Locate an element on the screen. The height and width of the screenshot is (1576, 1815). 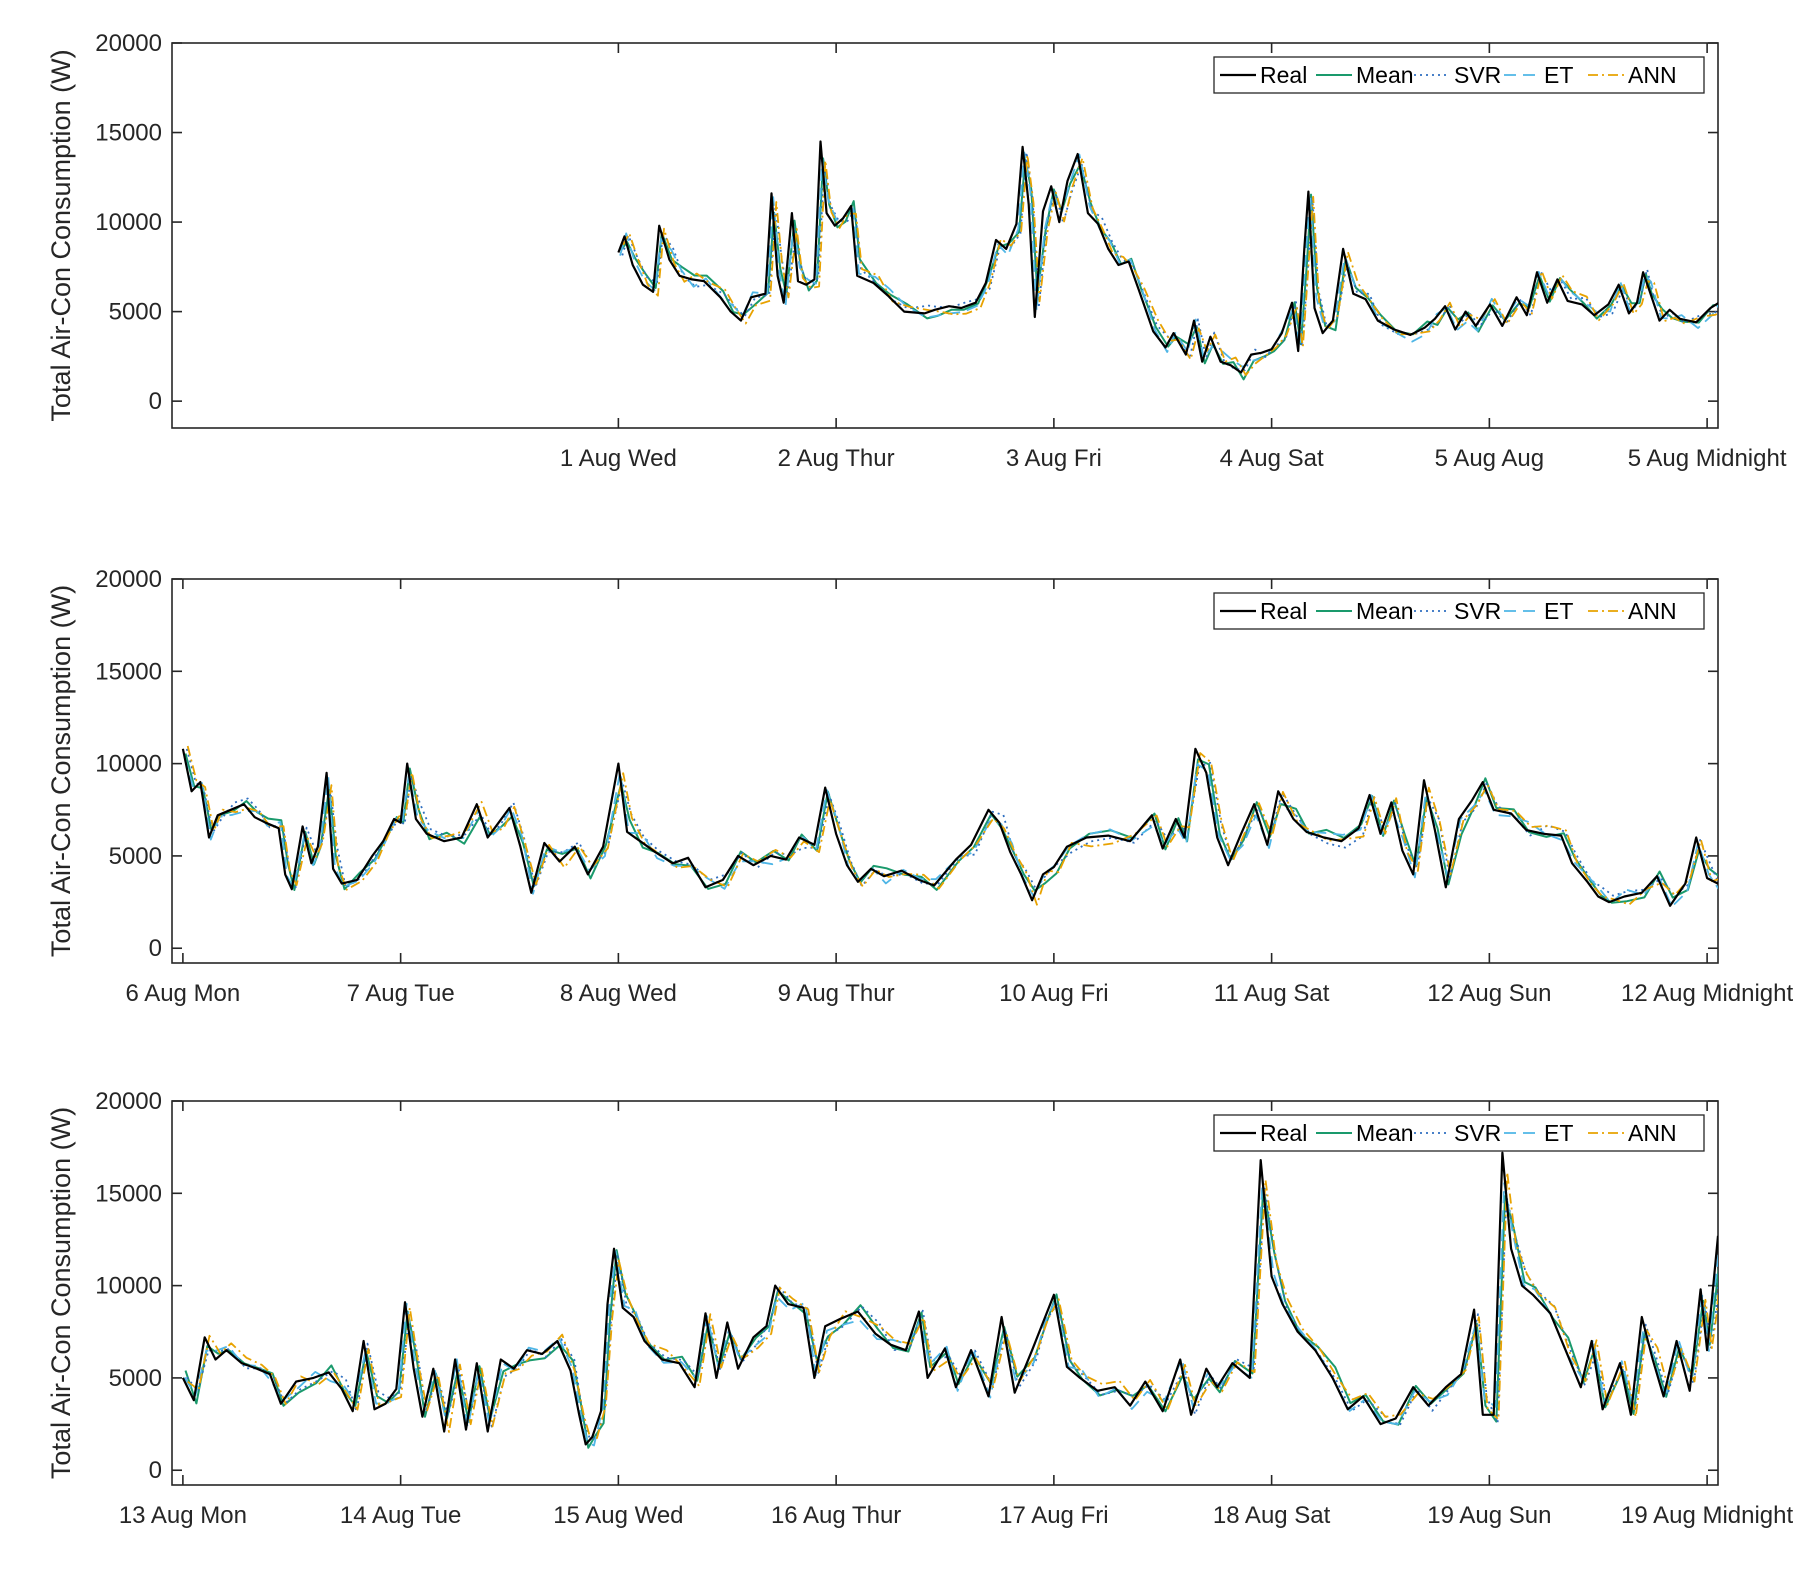
x-tick-label: 1 Aug Wed is located at coordinates (618, 458).